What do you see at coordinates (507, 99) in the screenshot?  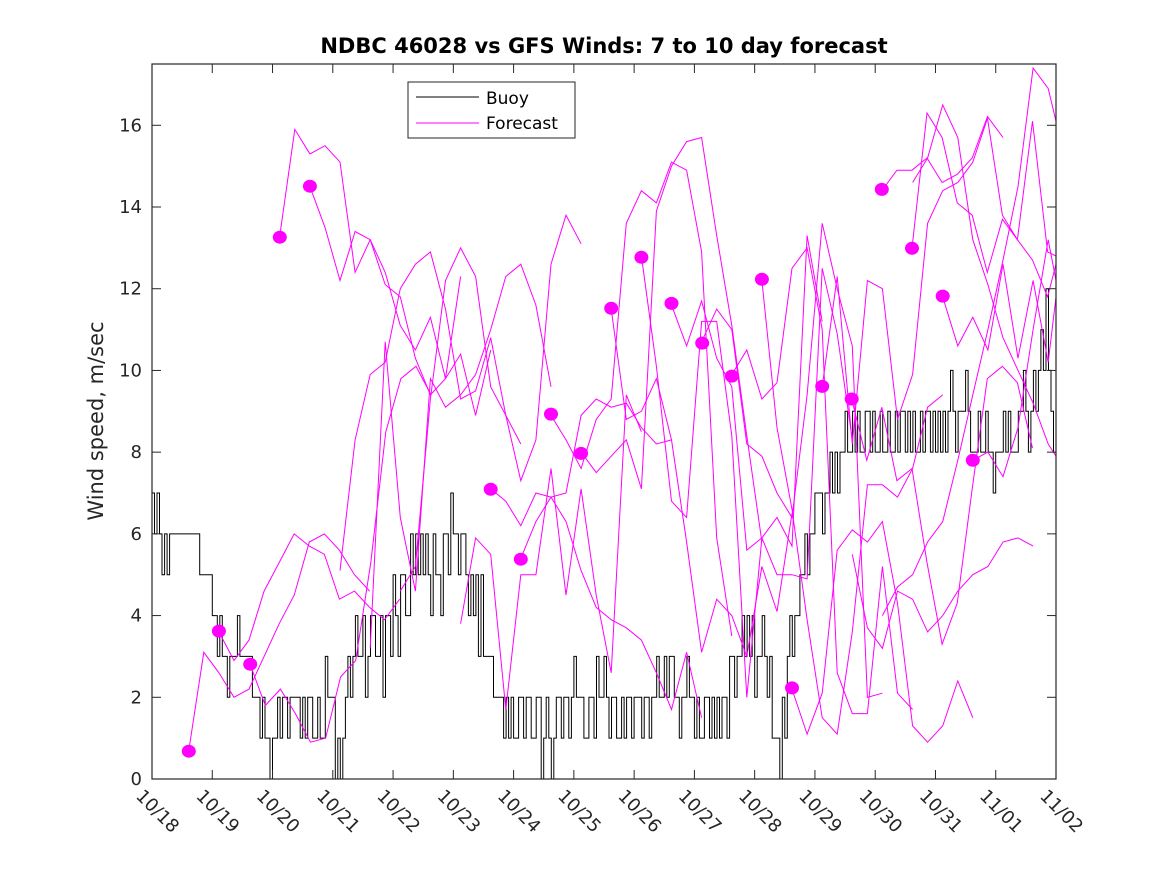 I see `legend-buoy-label: Buoy` at bounding box center [507, 99].